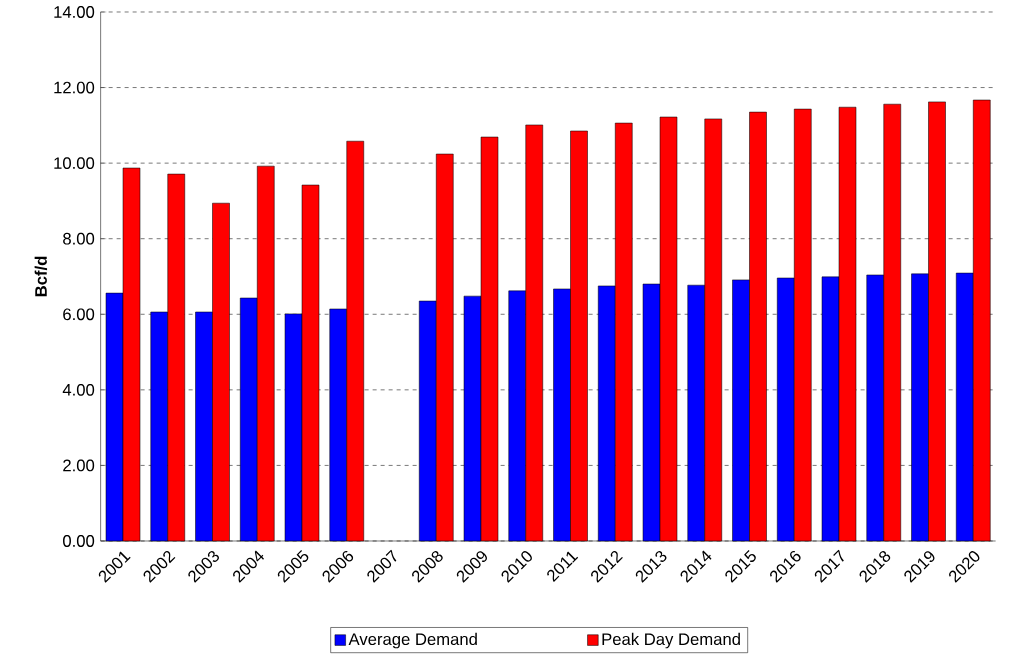  What do you see at coordinates (74, 12) in the screenshot?
I see `y-tick-label: 14.00` at bounding box center [74, 12].